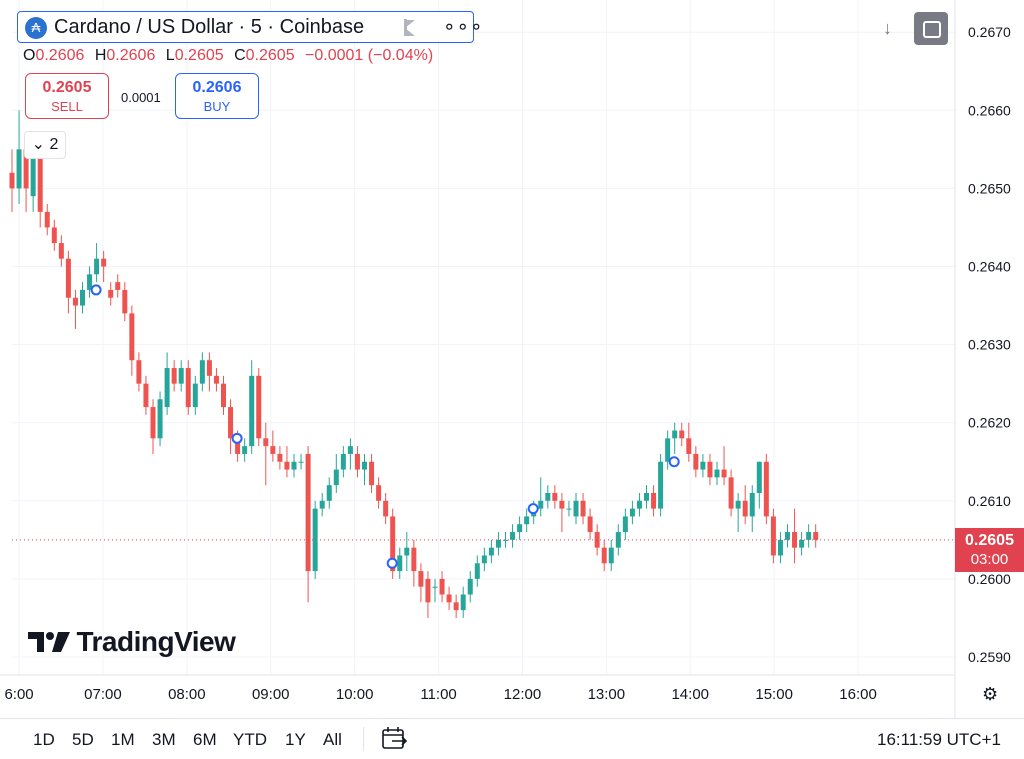  I want to click on flag-icon-shape, so click(410, 28).